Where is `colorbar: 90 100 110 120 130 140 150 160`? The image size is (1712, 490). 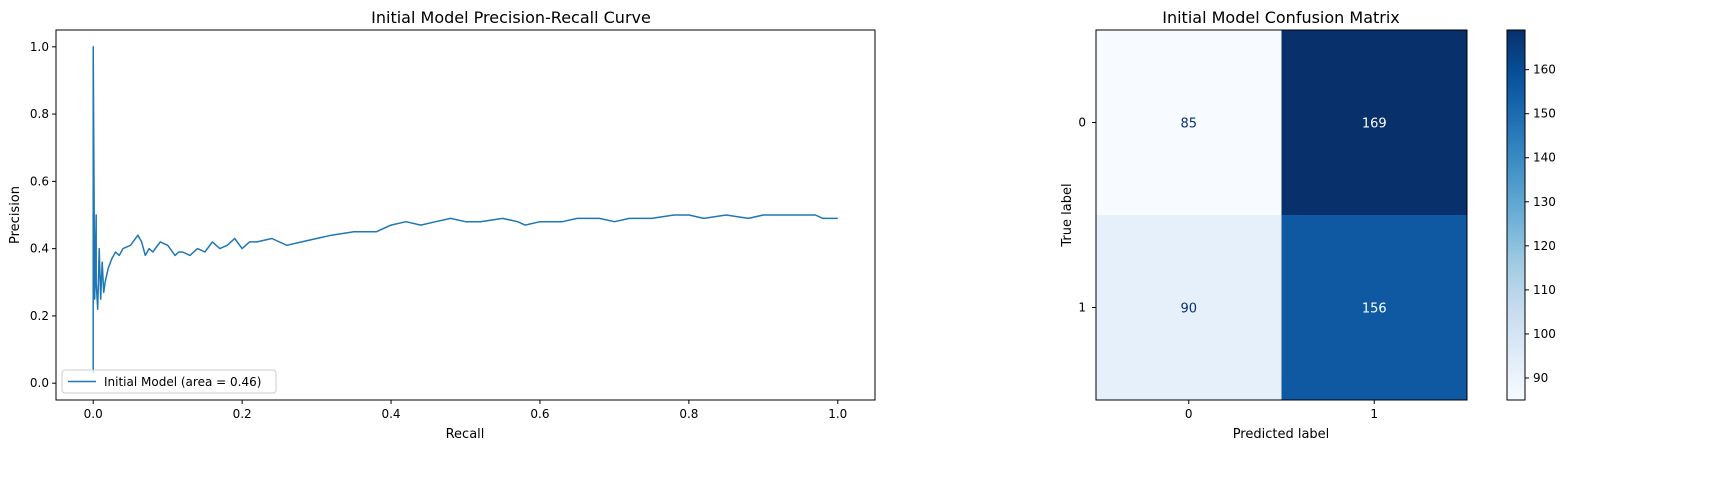
colorbar: 90 100 110 120 130 140 150 160 is located at coordinates (1531, 215).